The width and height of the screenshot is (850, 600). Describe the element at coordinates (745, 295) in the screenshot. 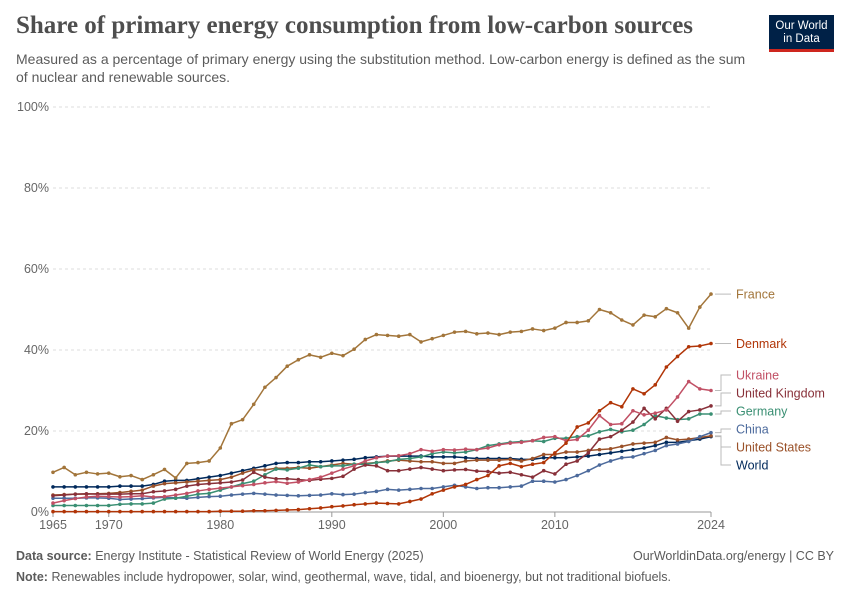

I see `line-label-france: France` at that location.